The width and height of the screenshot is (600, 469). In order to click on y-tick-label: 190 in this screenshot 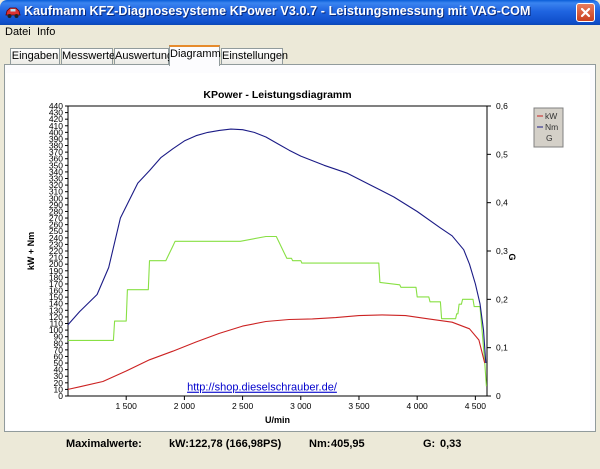, I will do `click(56, 271)`.